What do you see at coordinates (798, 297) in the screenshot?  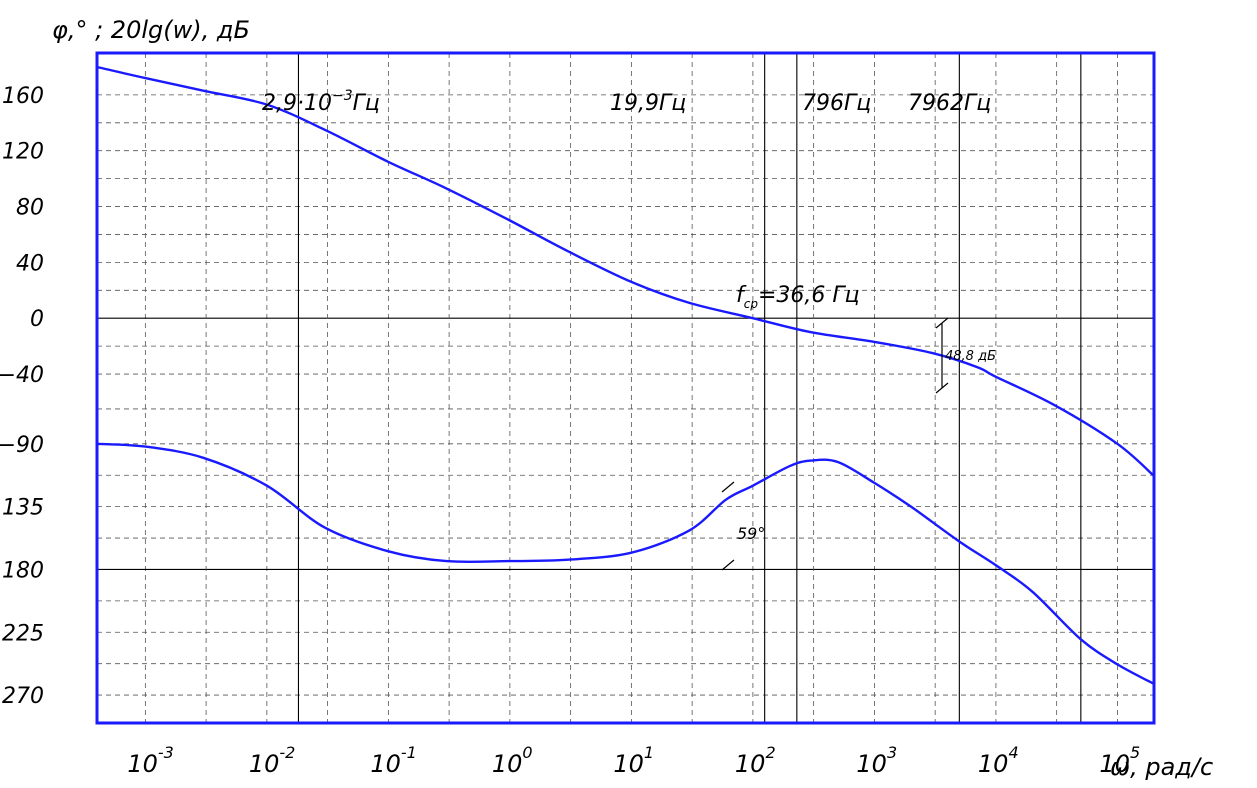 I see `annotation-crossover-freq: fср=36,6 Гц` at bounding box center [798, 297].